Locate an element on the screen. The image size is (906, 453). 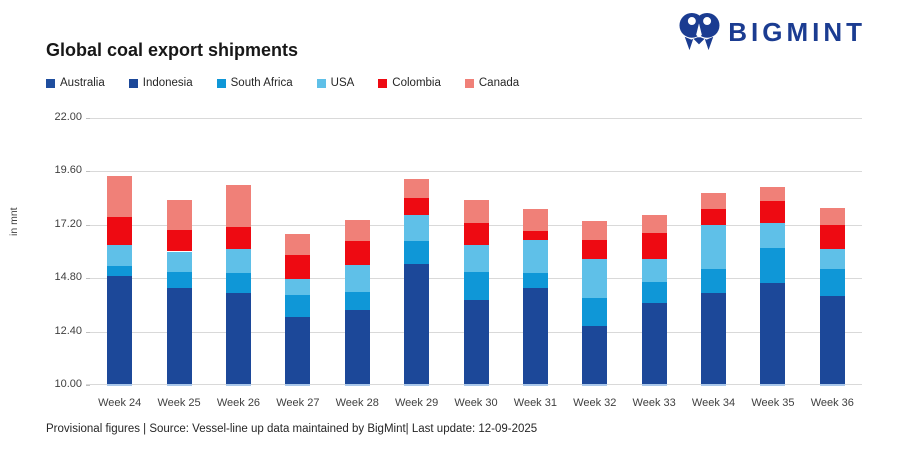
legend-label: Indonesia is located at coordinates (167, 83).